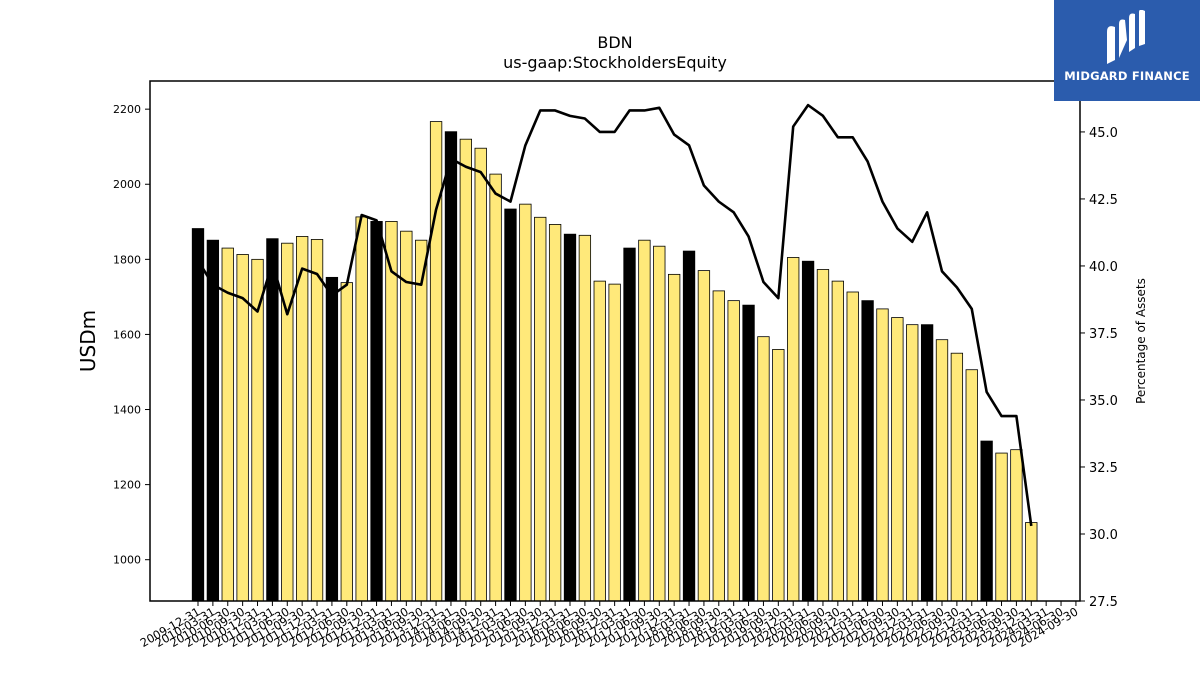 The height and width of the screenshot is (675, 1200). I want to click on y-tick-label: 2000, so click(127, 184).